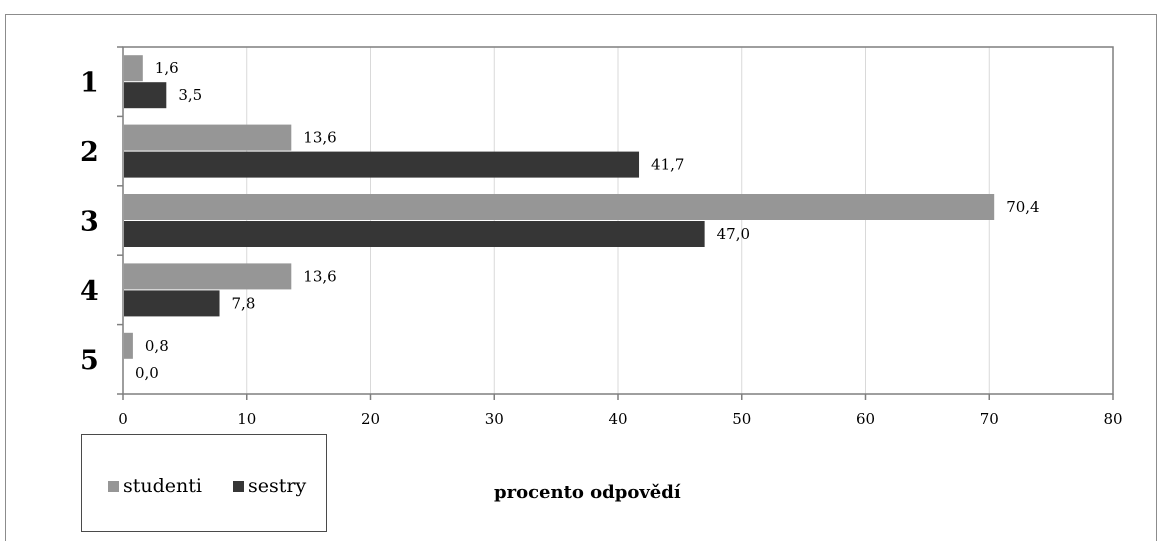 The image size is (1162, 541). Describe the element at coordinates (147, 373) in the screenshot. I see `data-label-sestry-5: 0,0` at that location.